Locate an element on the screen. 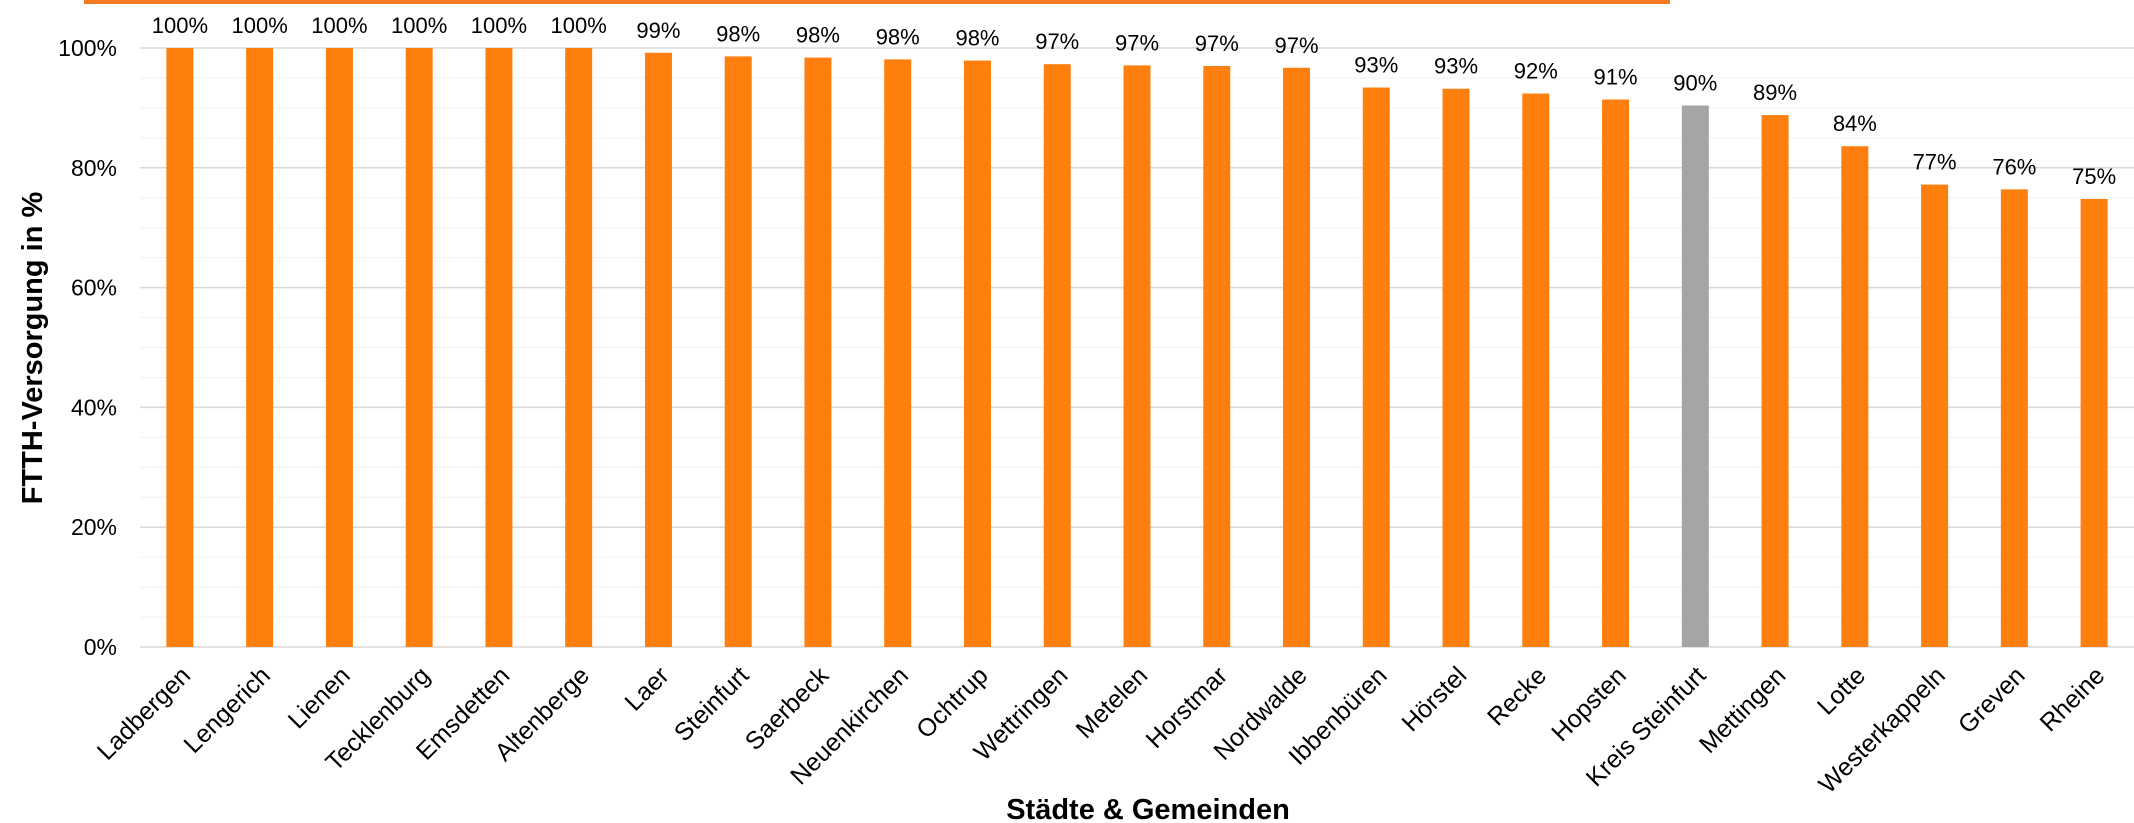 The width and height of the screenshot is (2134, 823). data-label: 75% is located at coordinates (2094, 176).